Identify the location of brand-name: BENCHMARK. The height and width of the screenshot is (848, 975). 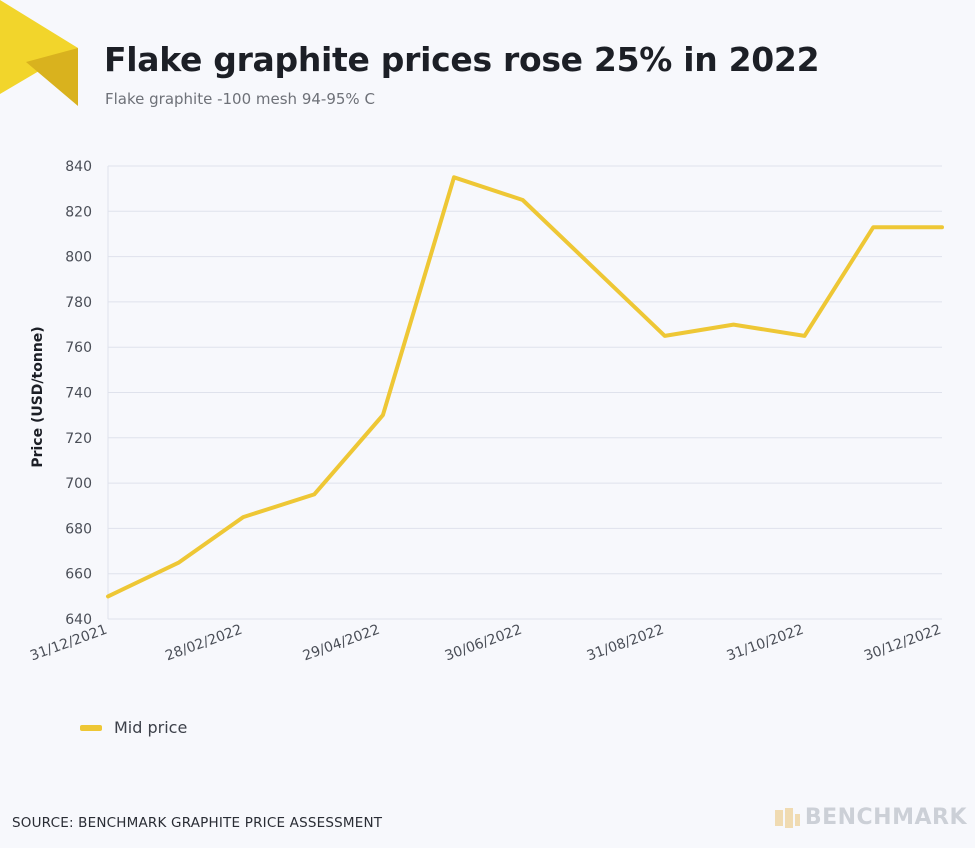
(885, 817).